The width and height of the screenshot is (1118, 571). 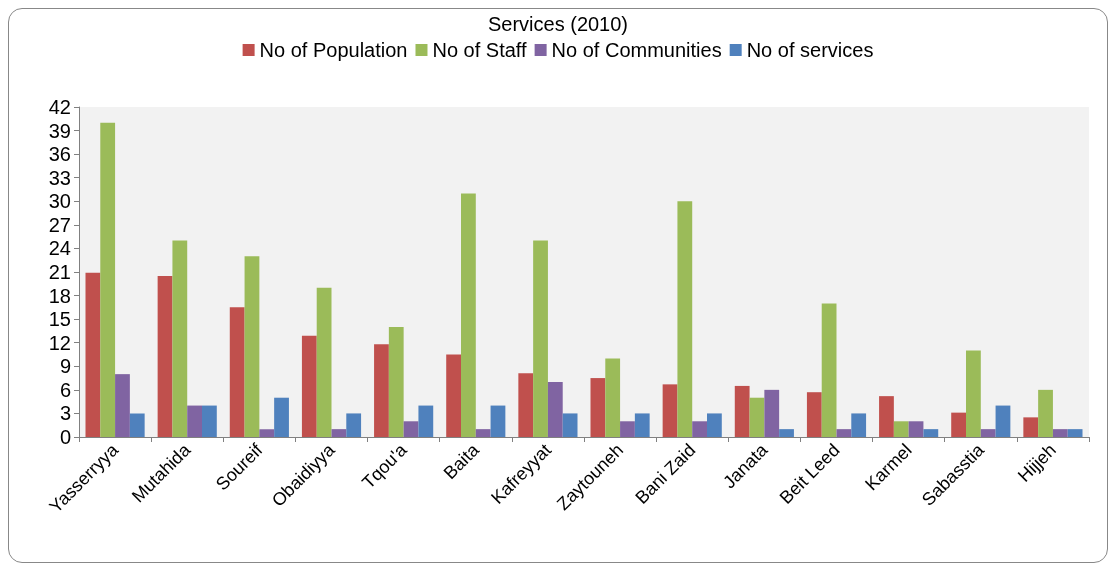 I want to click on y-tick-label: 33, so click(x=59, y=177).